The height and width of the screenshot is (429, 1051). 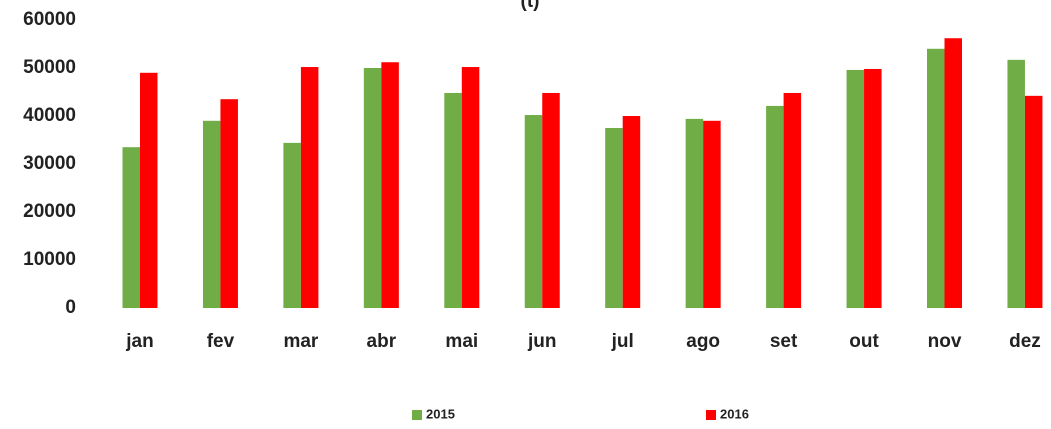 What do you see at coordinates (49, 211) in the screenshot?
I see `y-tick-label: 20000` at bounding box center [49, 211].